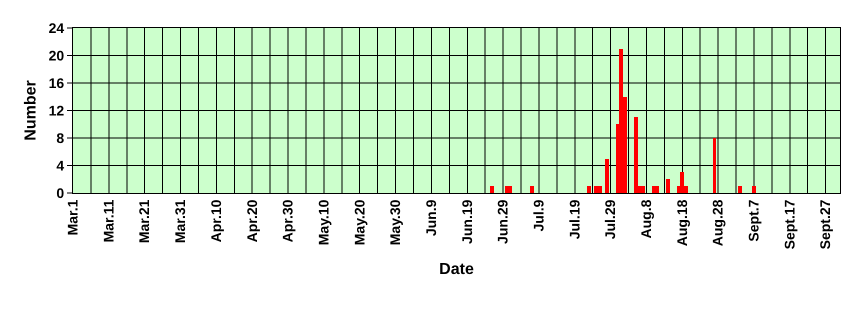  Describe the element at coordinates (682, 222) in the screenshot. I see `x-tick-label: Aug.18` at that location.